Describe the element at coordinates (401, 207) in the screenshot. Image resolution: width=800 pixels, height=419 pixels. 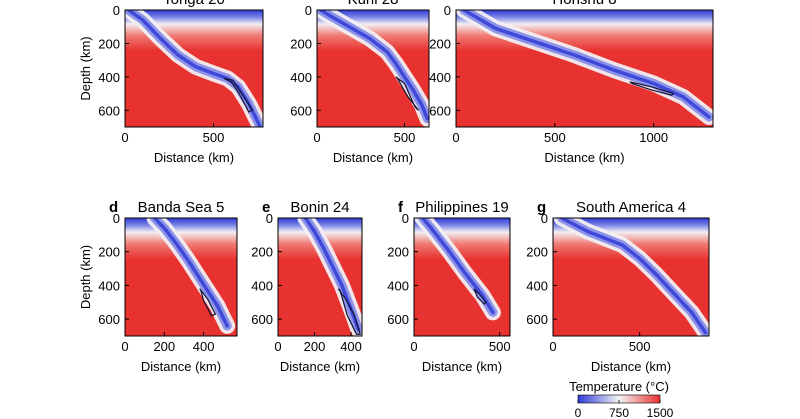
I see `panel-letter: f` at that location.